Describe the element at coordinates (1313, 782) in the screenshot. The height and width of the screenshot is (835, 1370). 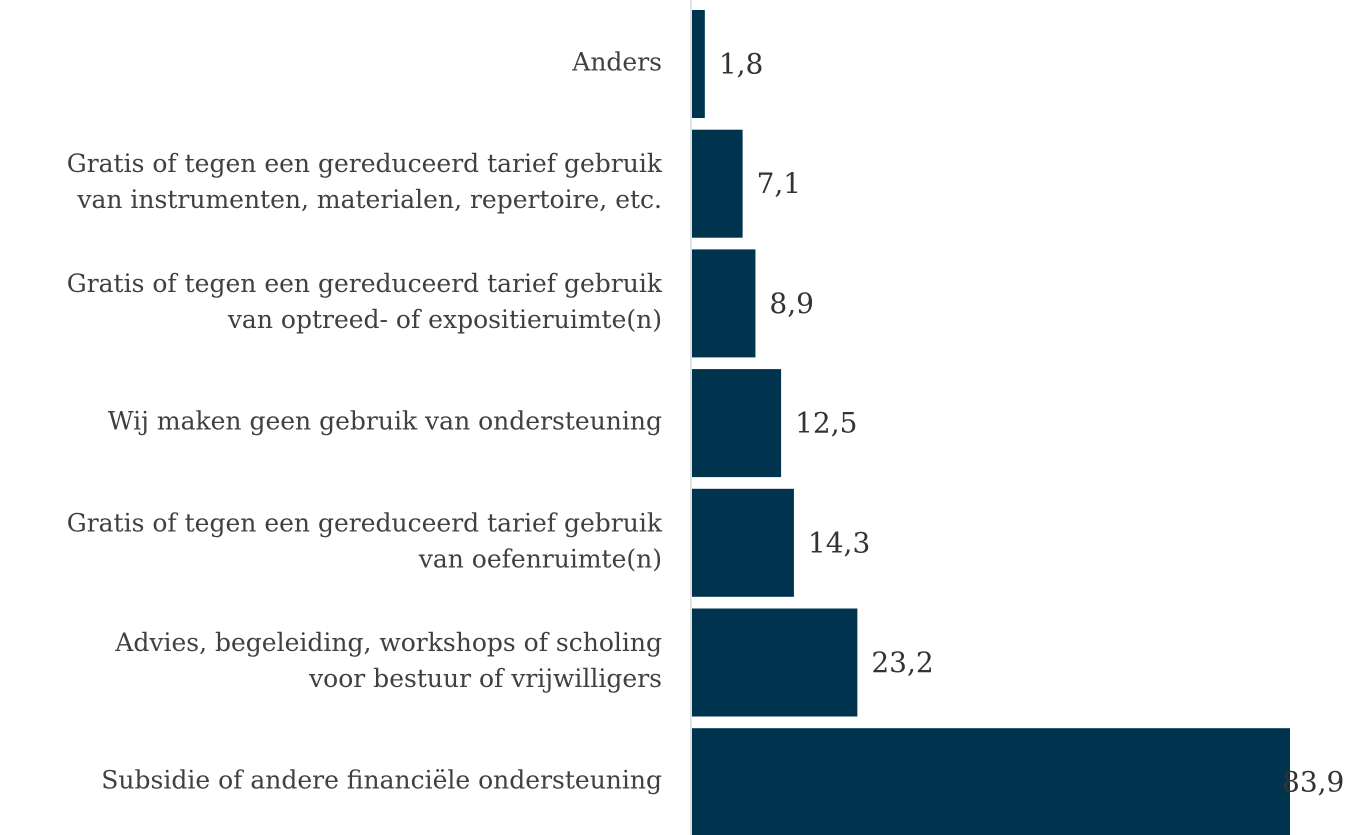
I see `data-label: 83,9` at that location.